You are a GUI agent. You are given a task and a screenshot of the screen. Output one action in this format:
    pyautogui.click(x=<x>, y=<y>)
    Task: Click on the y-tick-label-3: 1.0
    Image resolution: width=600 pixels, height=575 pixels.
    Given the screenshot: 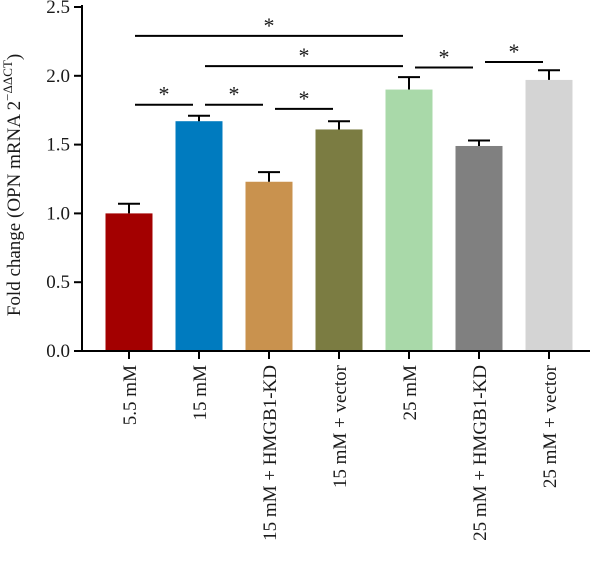 What is the action you would take?
    pyautogui.click(x=58, y=213)
    